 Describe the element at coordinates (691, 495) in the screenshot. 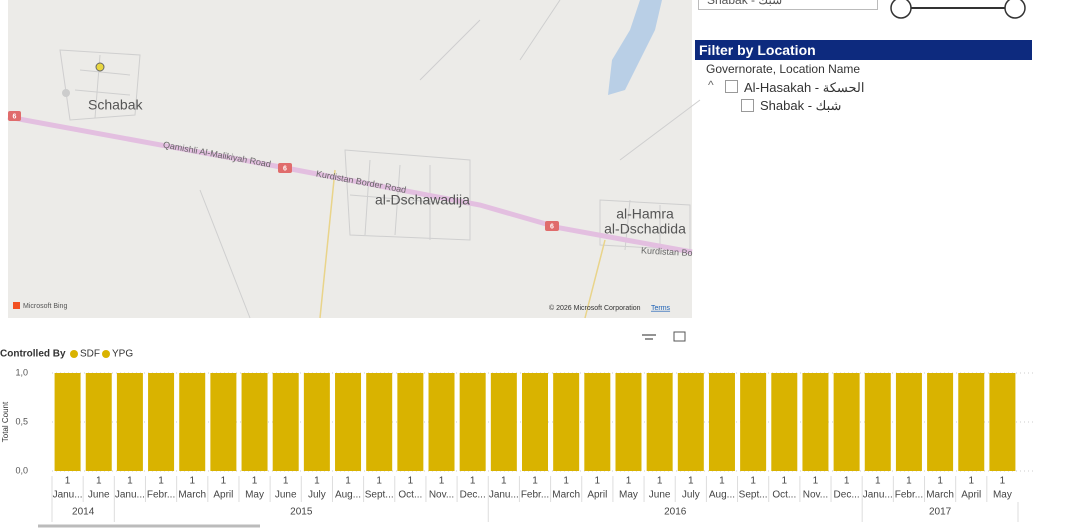

I see `x-tick-label: July` at that location.